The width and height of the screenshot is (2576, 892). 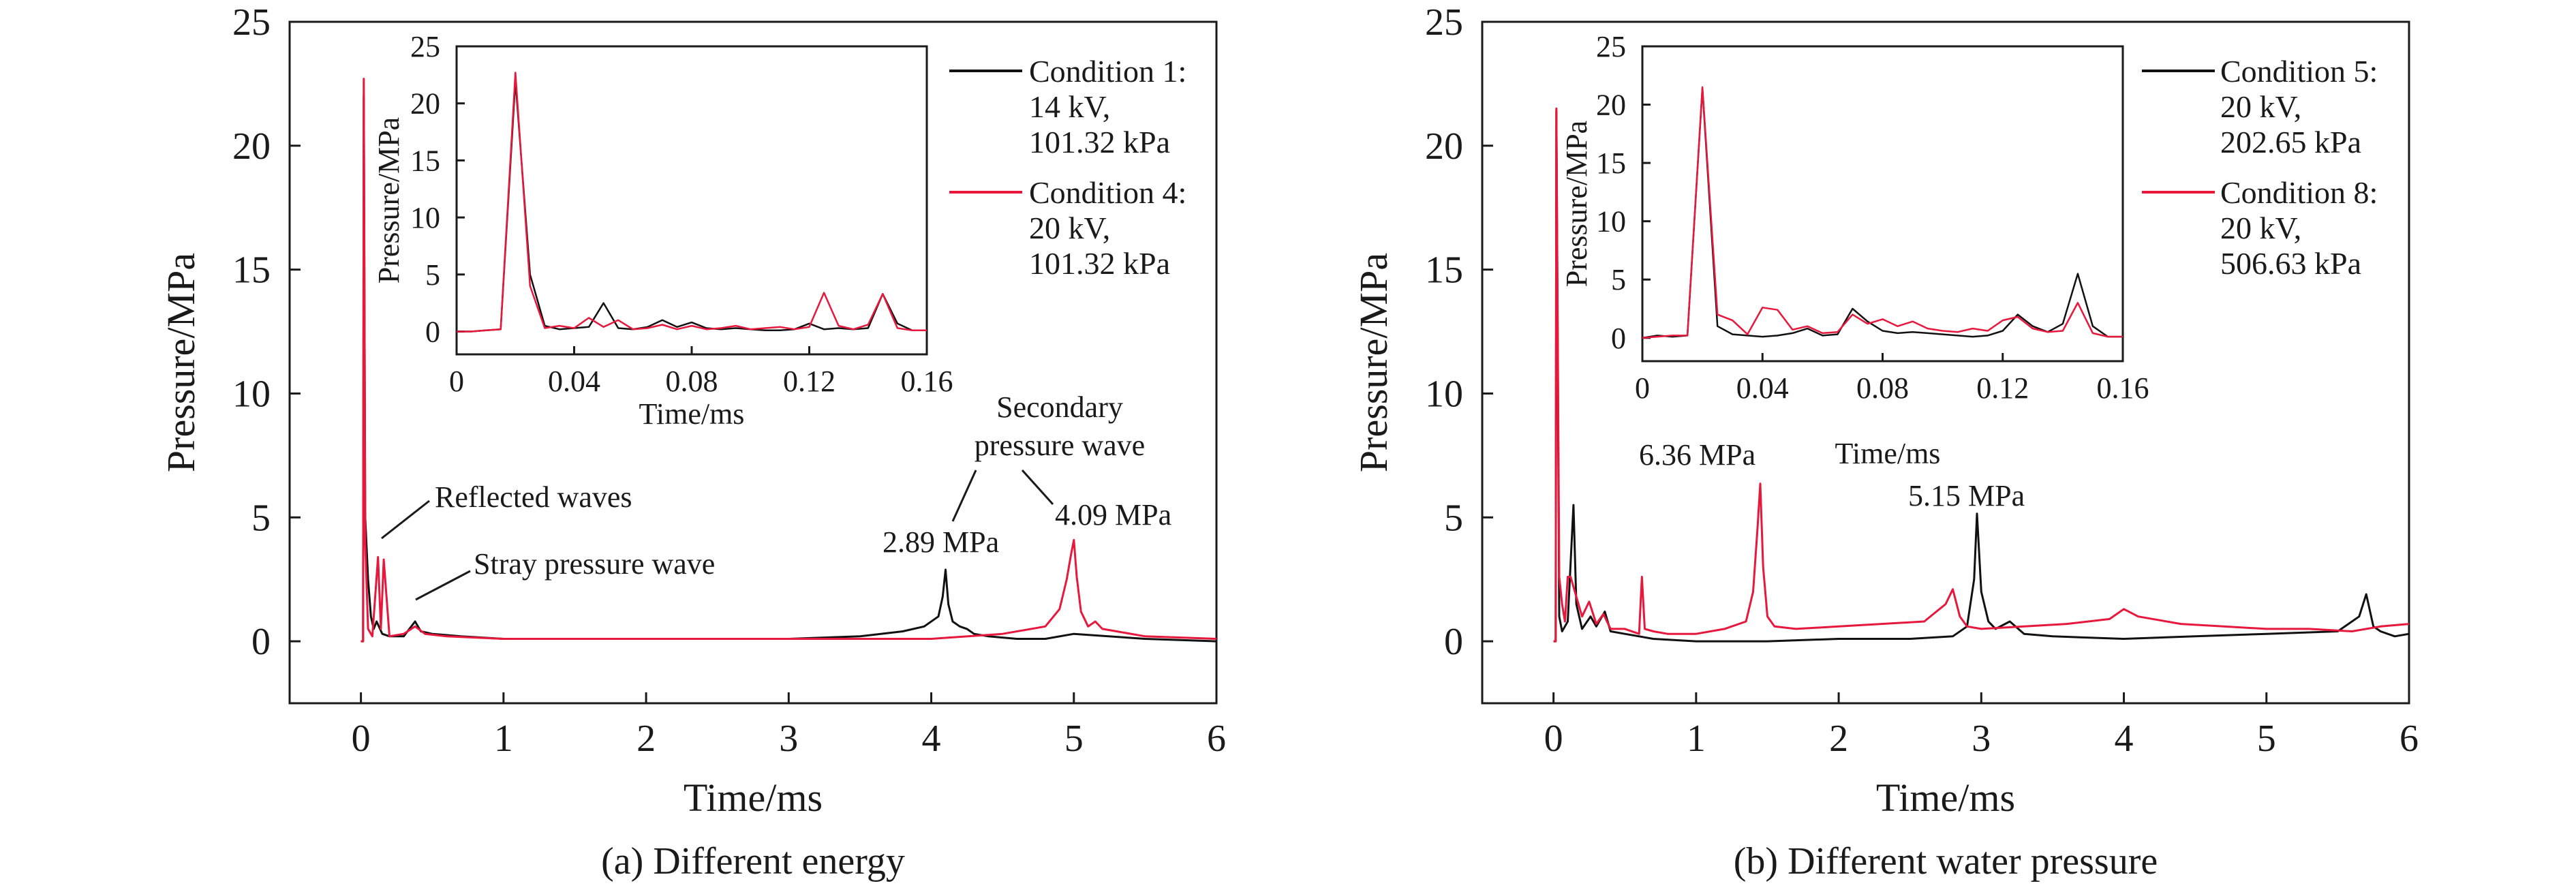 I want to click on panel-a-inset-x-tick-label: 0.12, so click(x=809, y=381).